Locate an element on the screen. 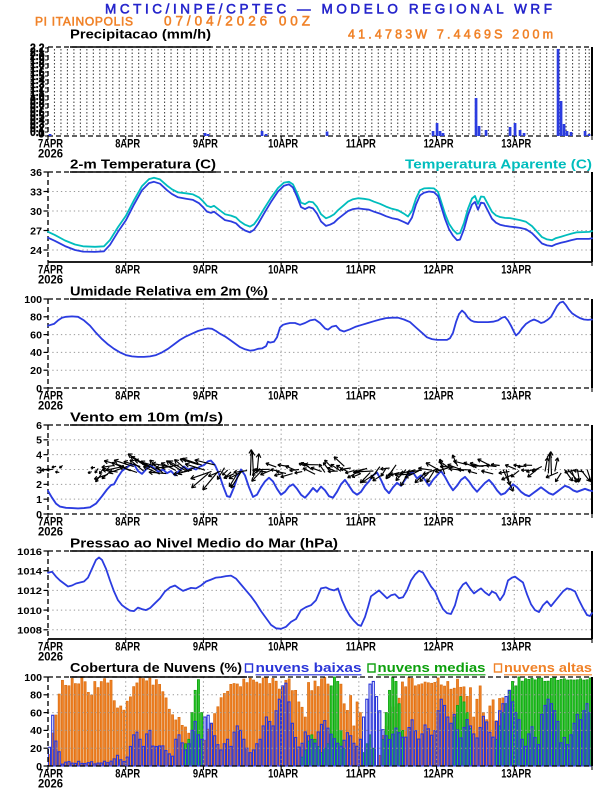 This screenshot has height=797, width=612. svg-text: 1012 is located at coordinates (29, 591).